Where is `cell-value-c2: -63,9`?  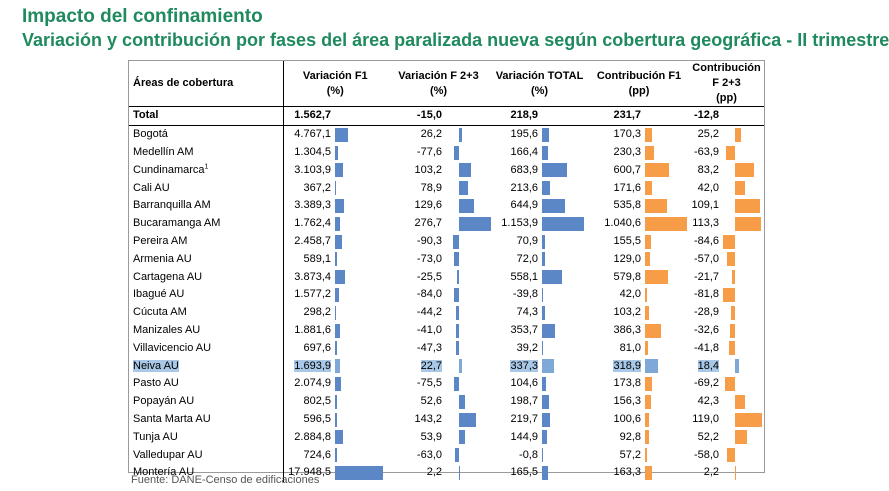
cell-value-c2: -63,9 is located at coordinates (706, 151).